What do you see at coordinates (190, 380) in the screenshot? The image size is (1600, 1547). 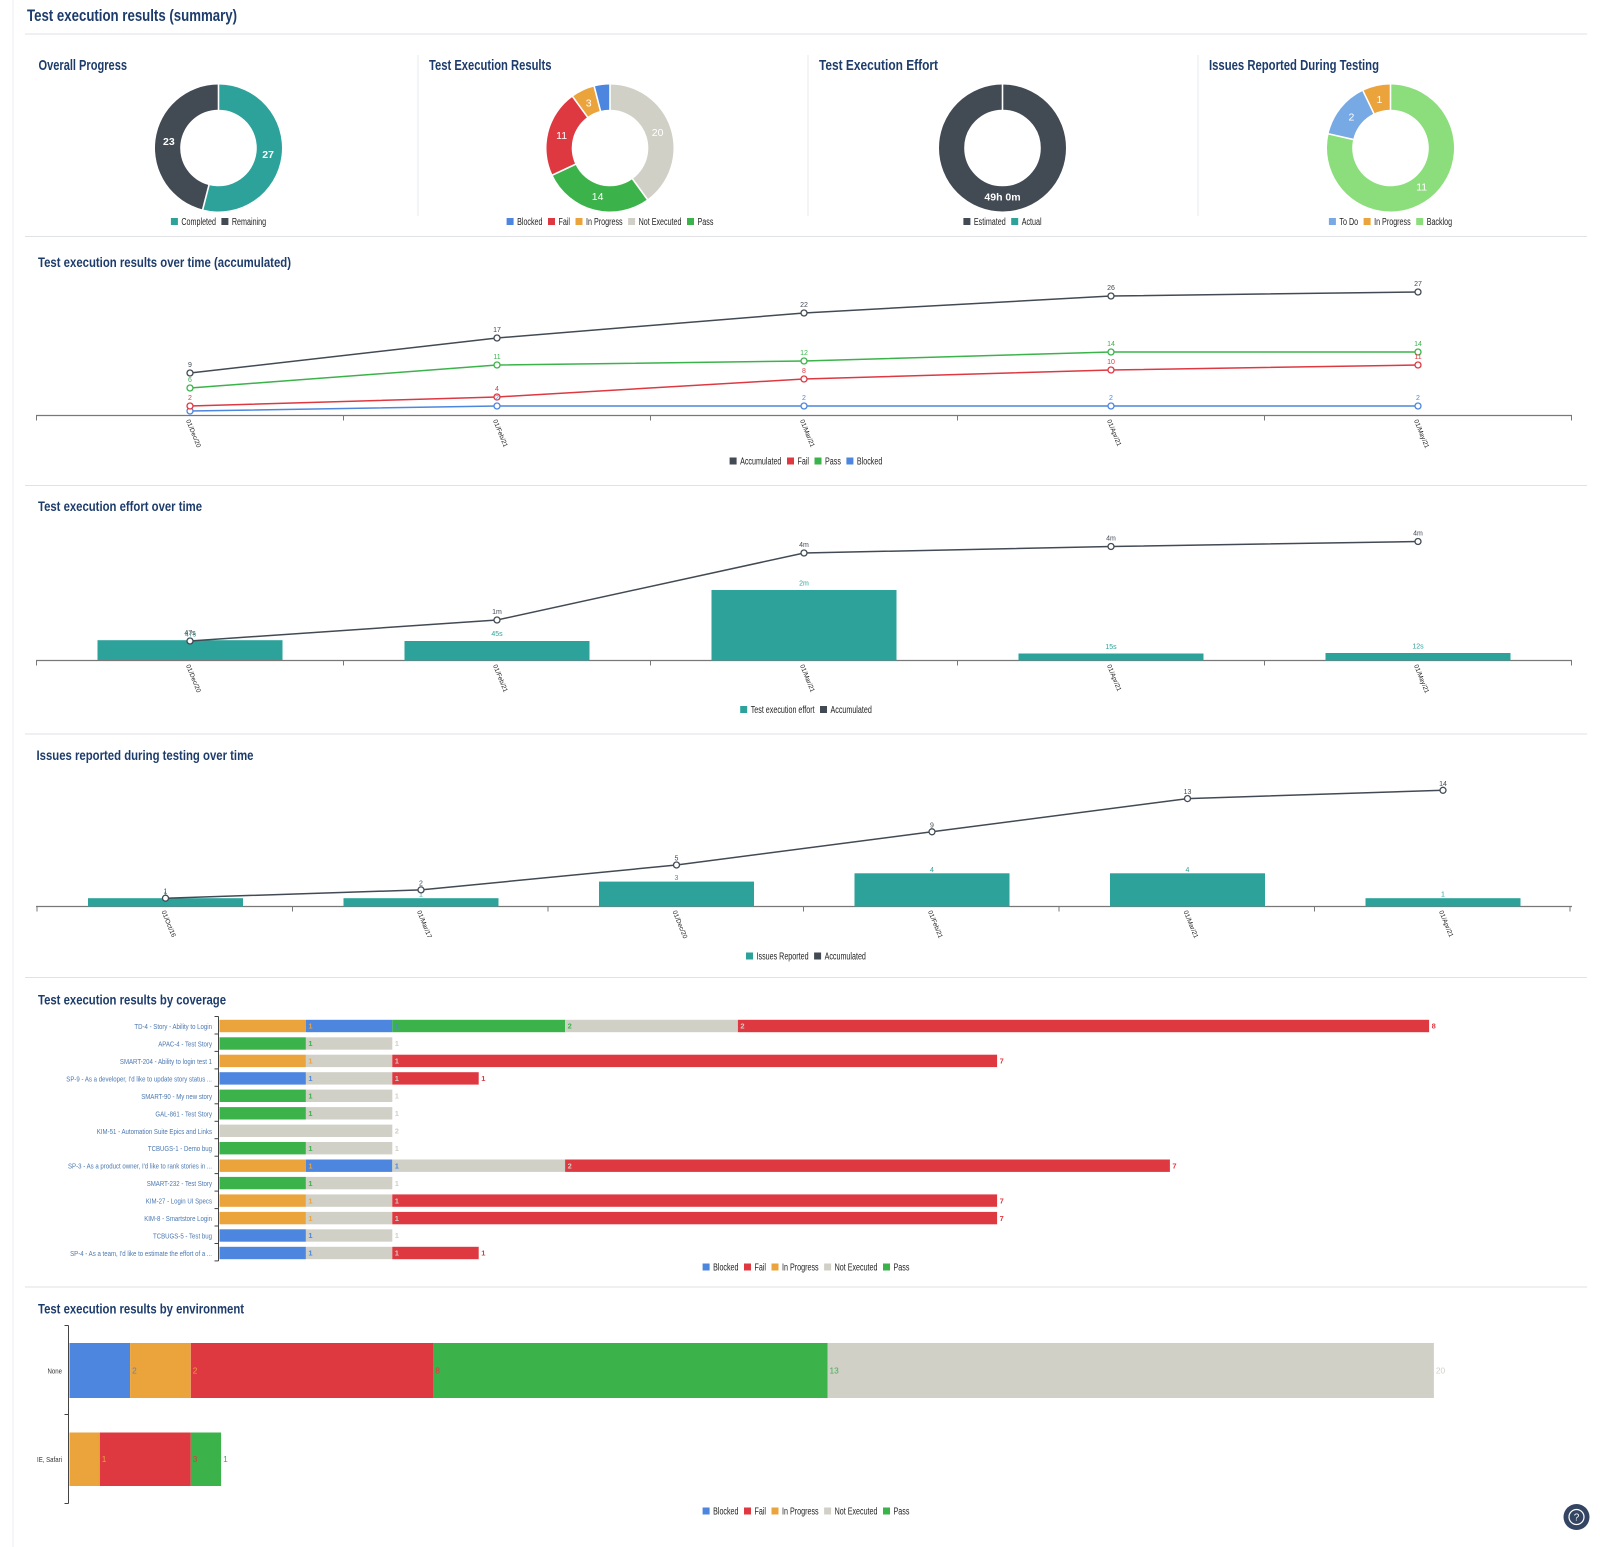 I see `svg-text: 6` at bounding box center [190, 380].